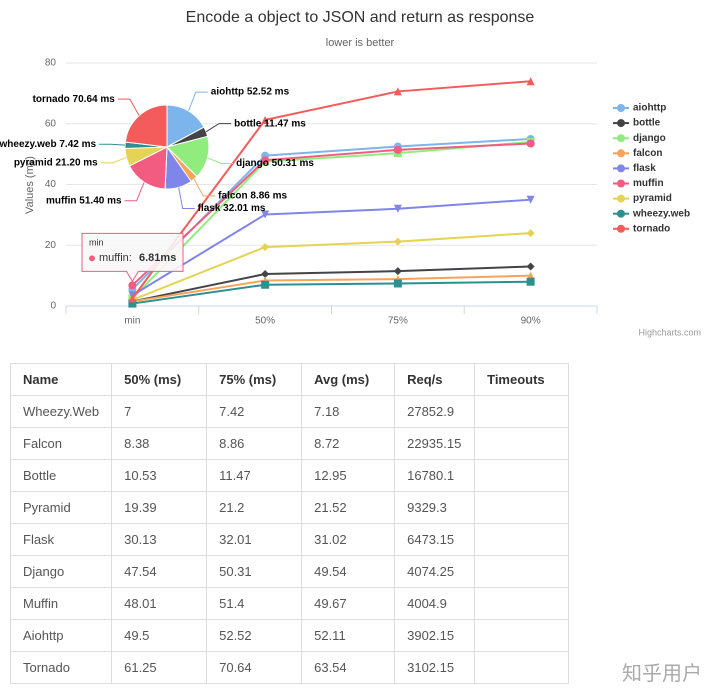  What do you see at coordinates (159, 443) in the screenshot?
I see `table-cell: 8.38` at bounding box center [159, 443].